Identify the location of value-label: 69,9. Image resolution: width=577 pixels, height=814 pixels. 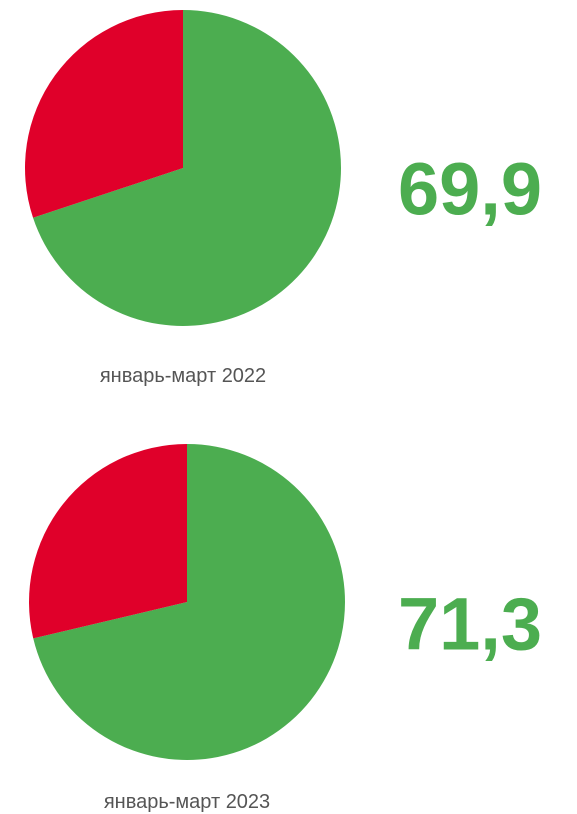
(470, 189).